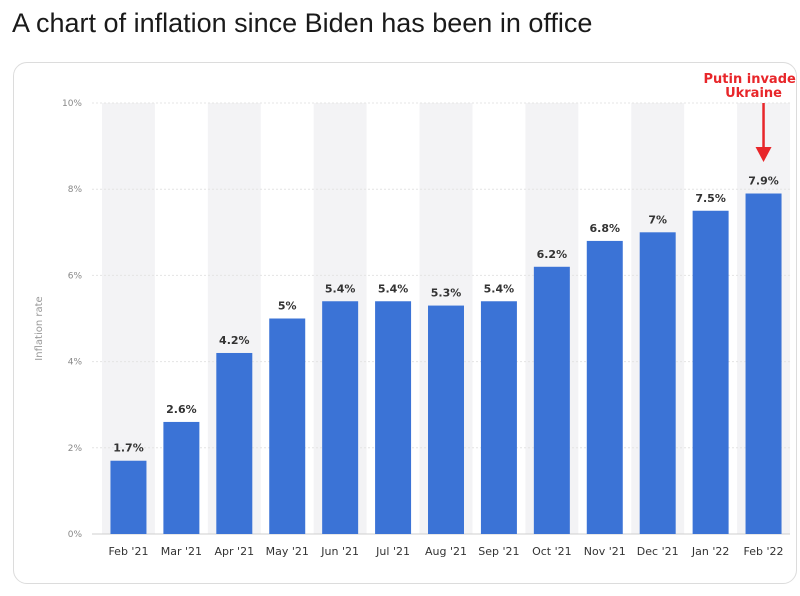  I want to click on putin-invades-annotation: Putin invades Ukraine, so click(750, 117).